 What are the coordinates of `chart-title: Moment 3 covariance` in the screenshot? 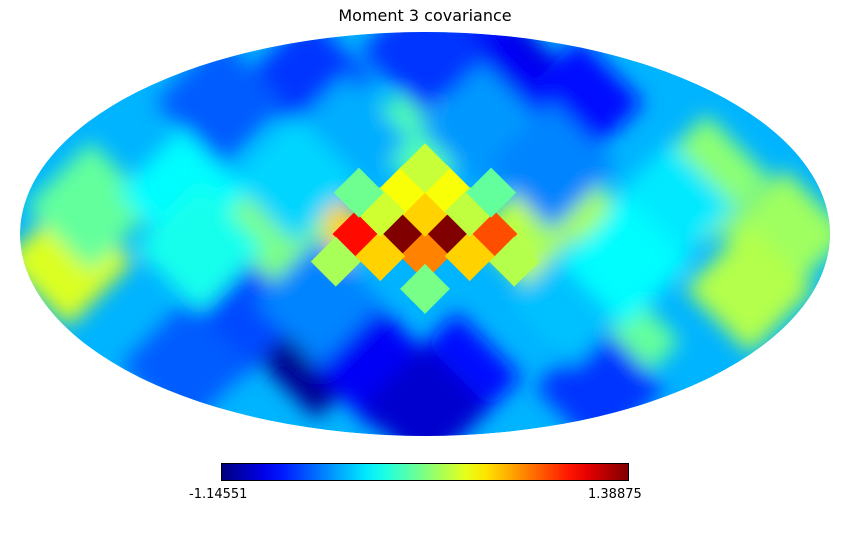 It's located at (425, 15).